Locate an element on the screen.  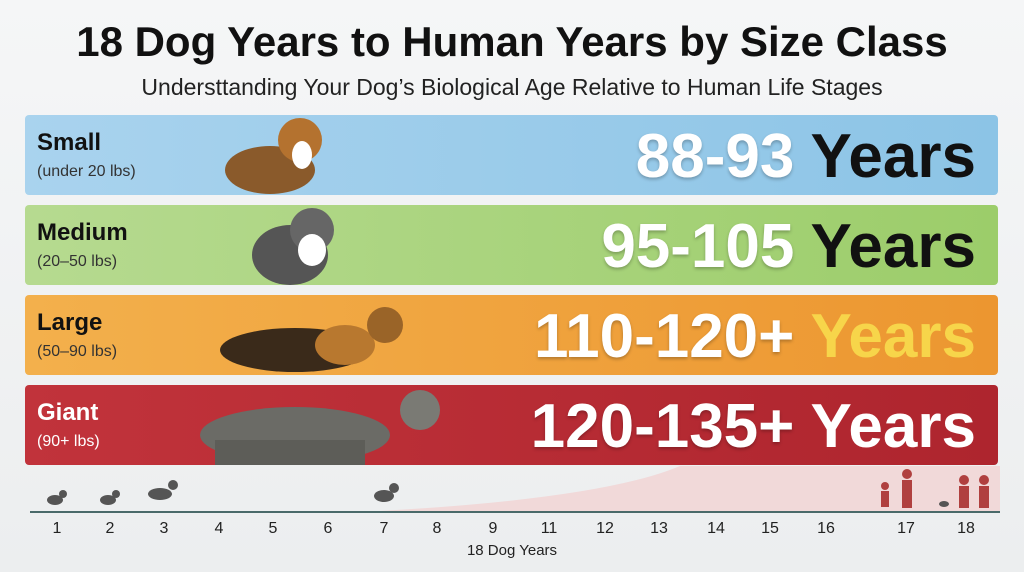
axis-tick-label: 14 is located at coordinates (716, 528).